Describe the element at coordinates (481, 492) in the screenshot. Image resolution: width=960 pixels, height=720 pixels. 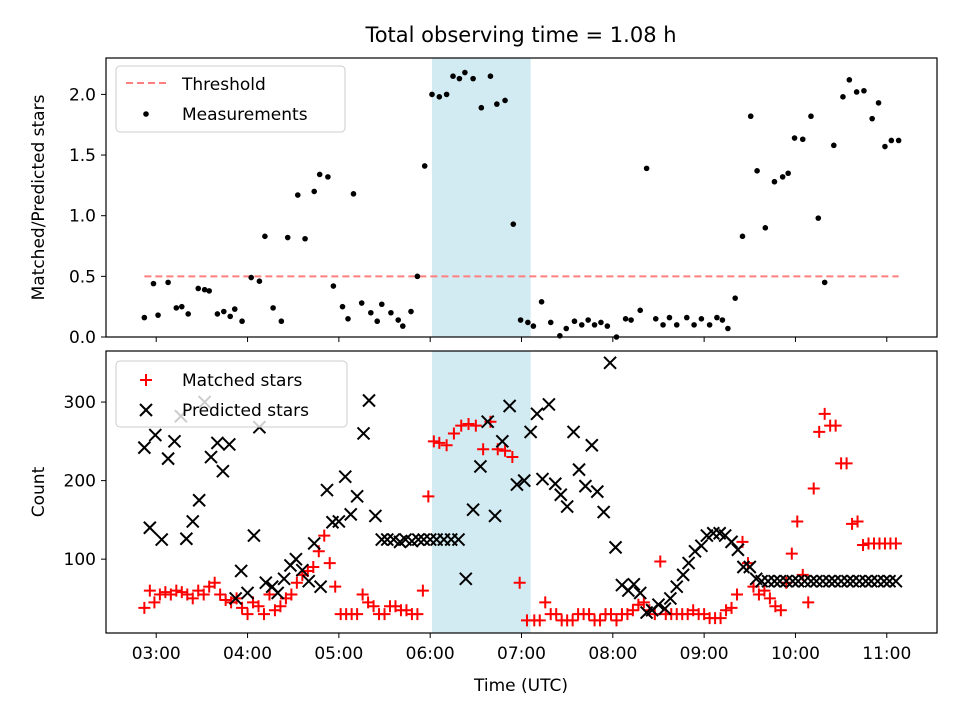
I see `bottom-highlight-span` at that location.